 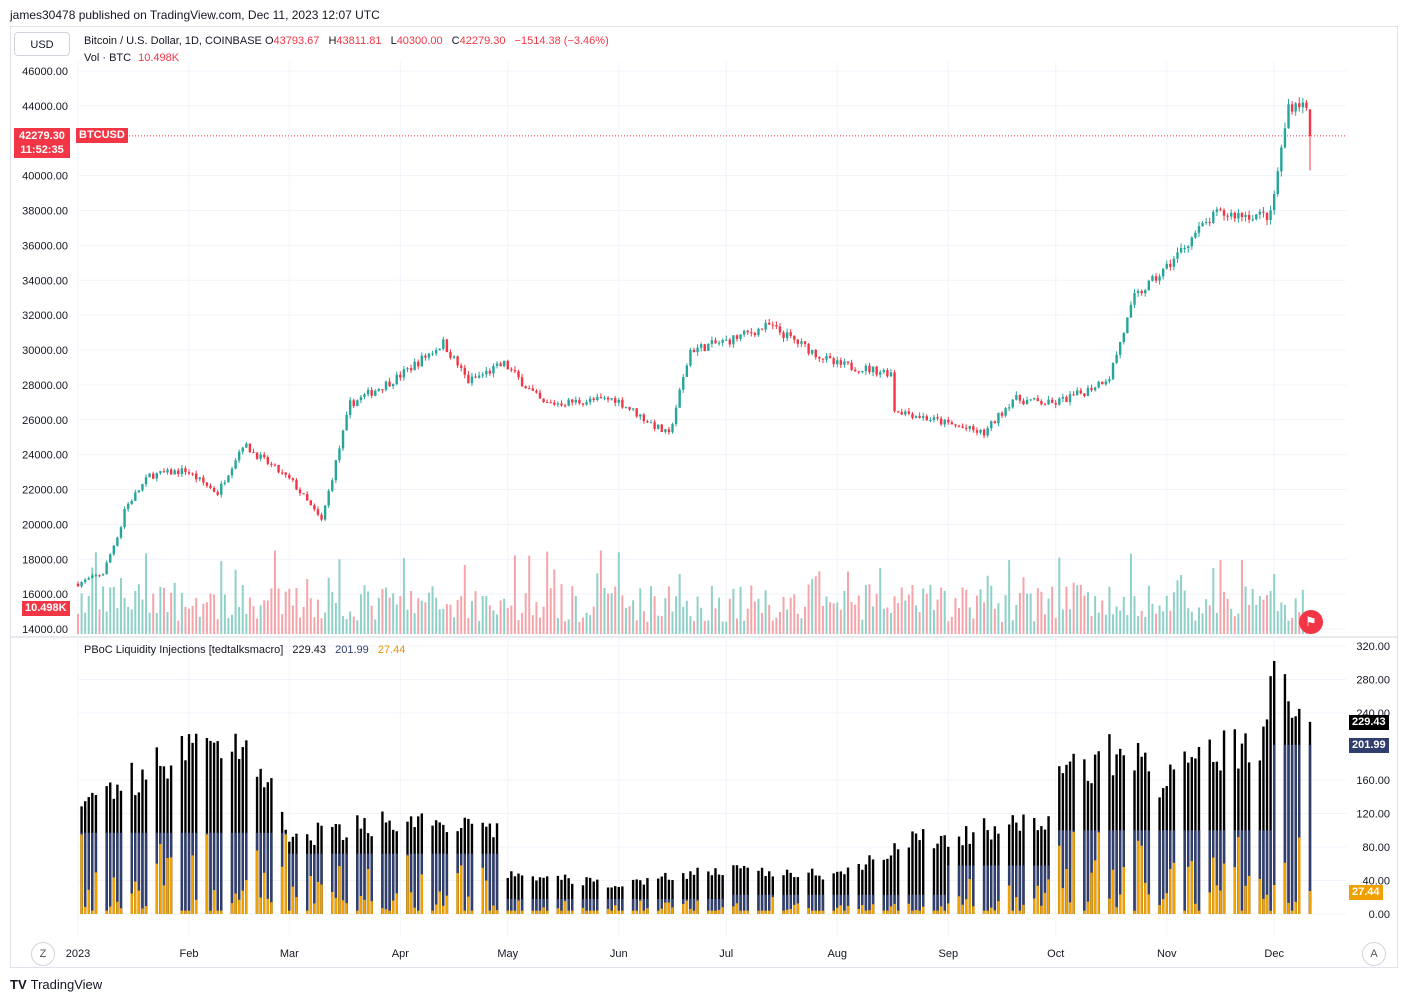 What do you see at coordinates (43, 954) in the screenshot?
I see `zoom-button: Z` at bounding box center [43, 954].